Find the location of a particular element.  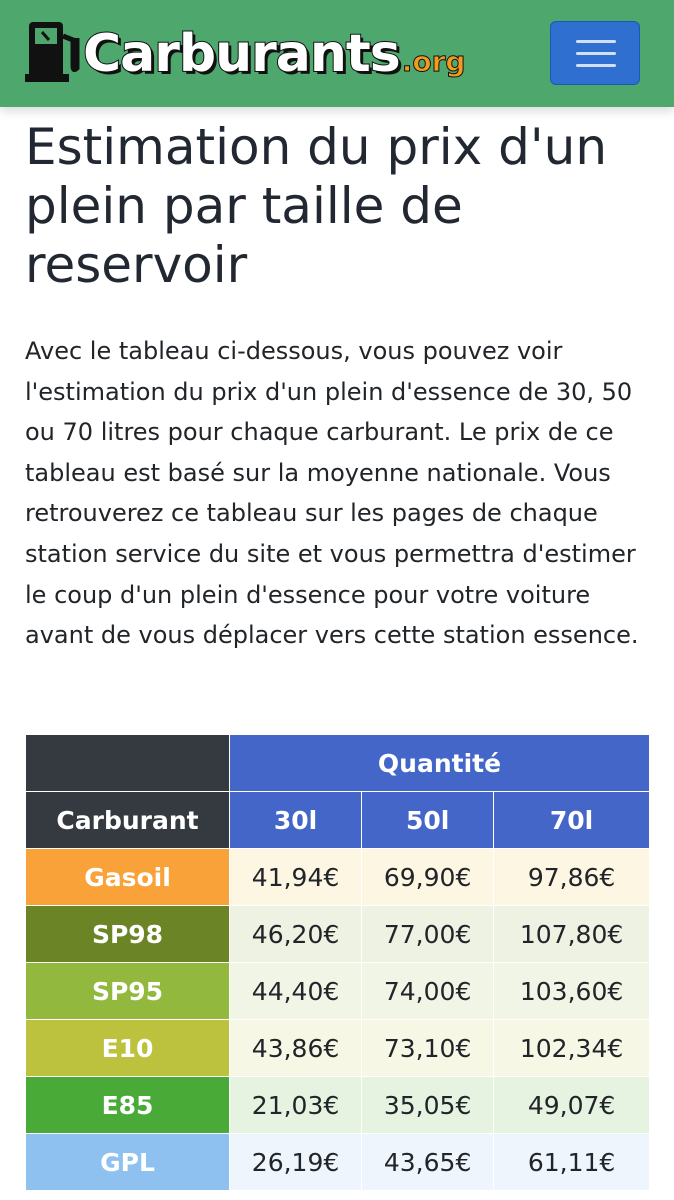

price-cell: 44,40€ is located at coordinates (295, 991).